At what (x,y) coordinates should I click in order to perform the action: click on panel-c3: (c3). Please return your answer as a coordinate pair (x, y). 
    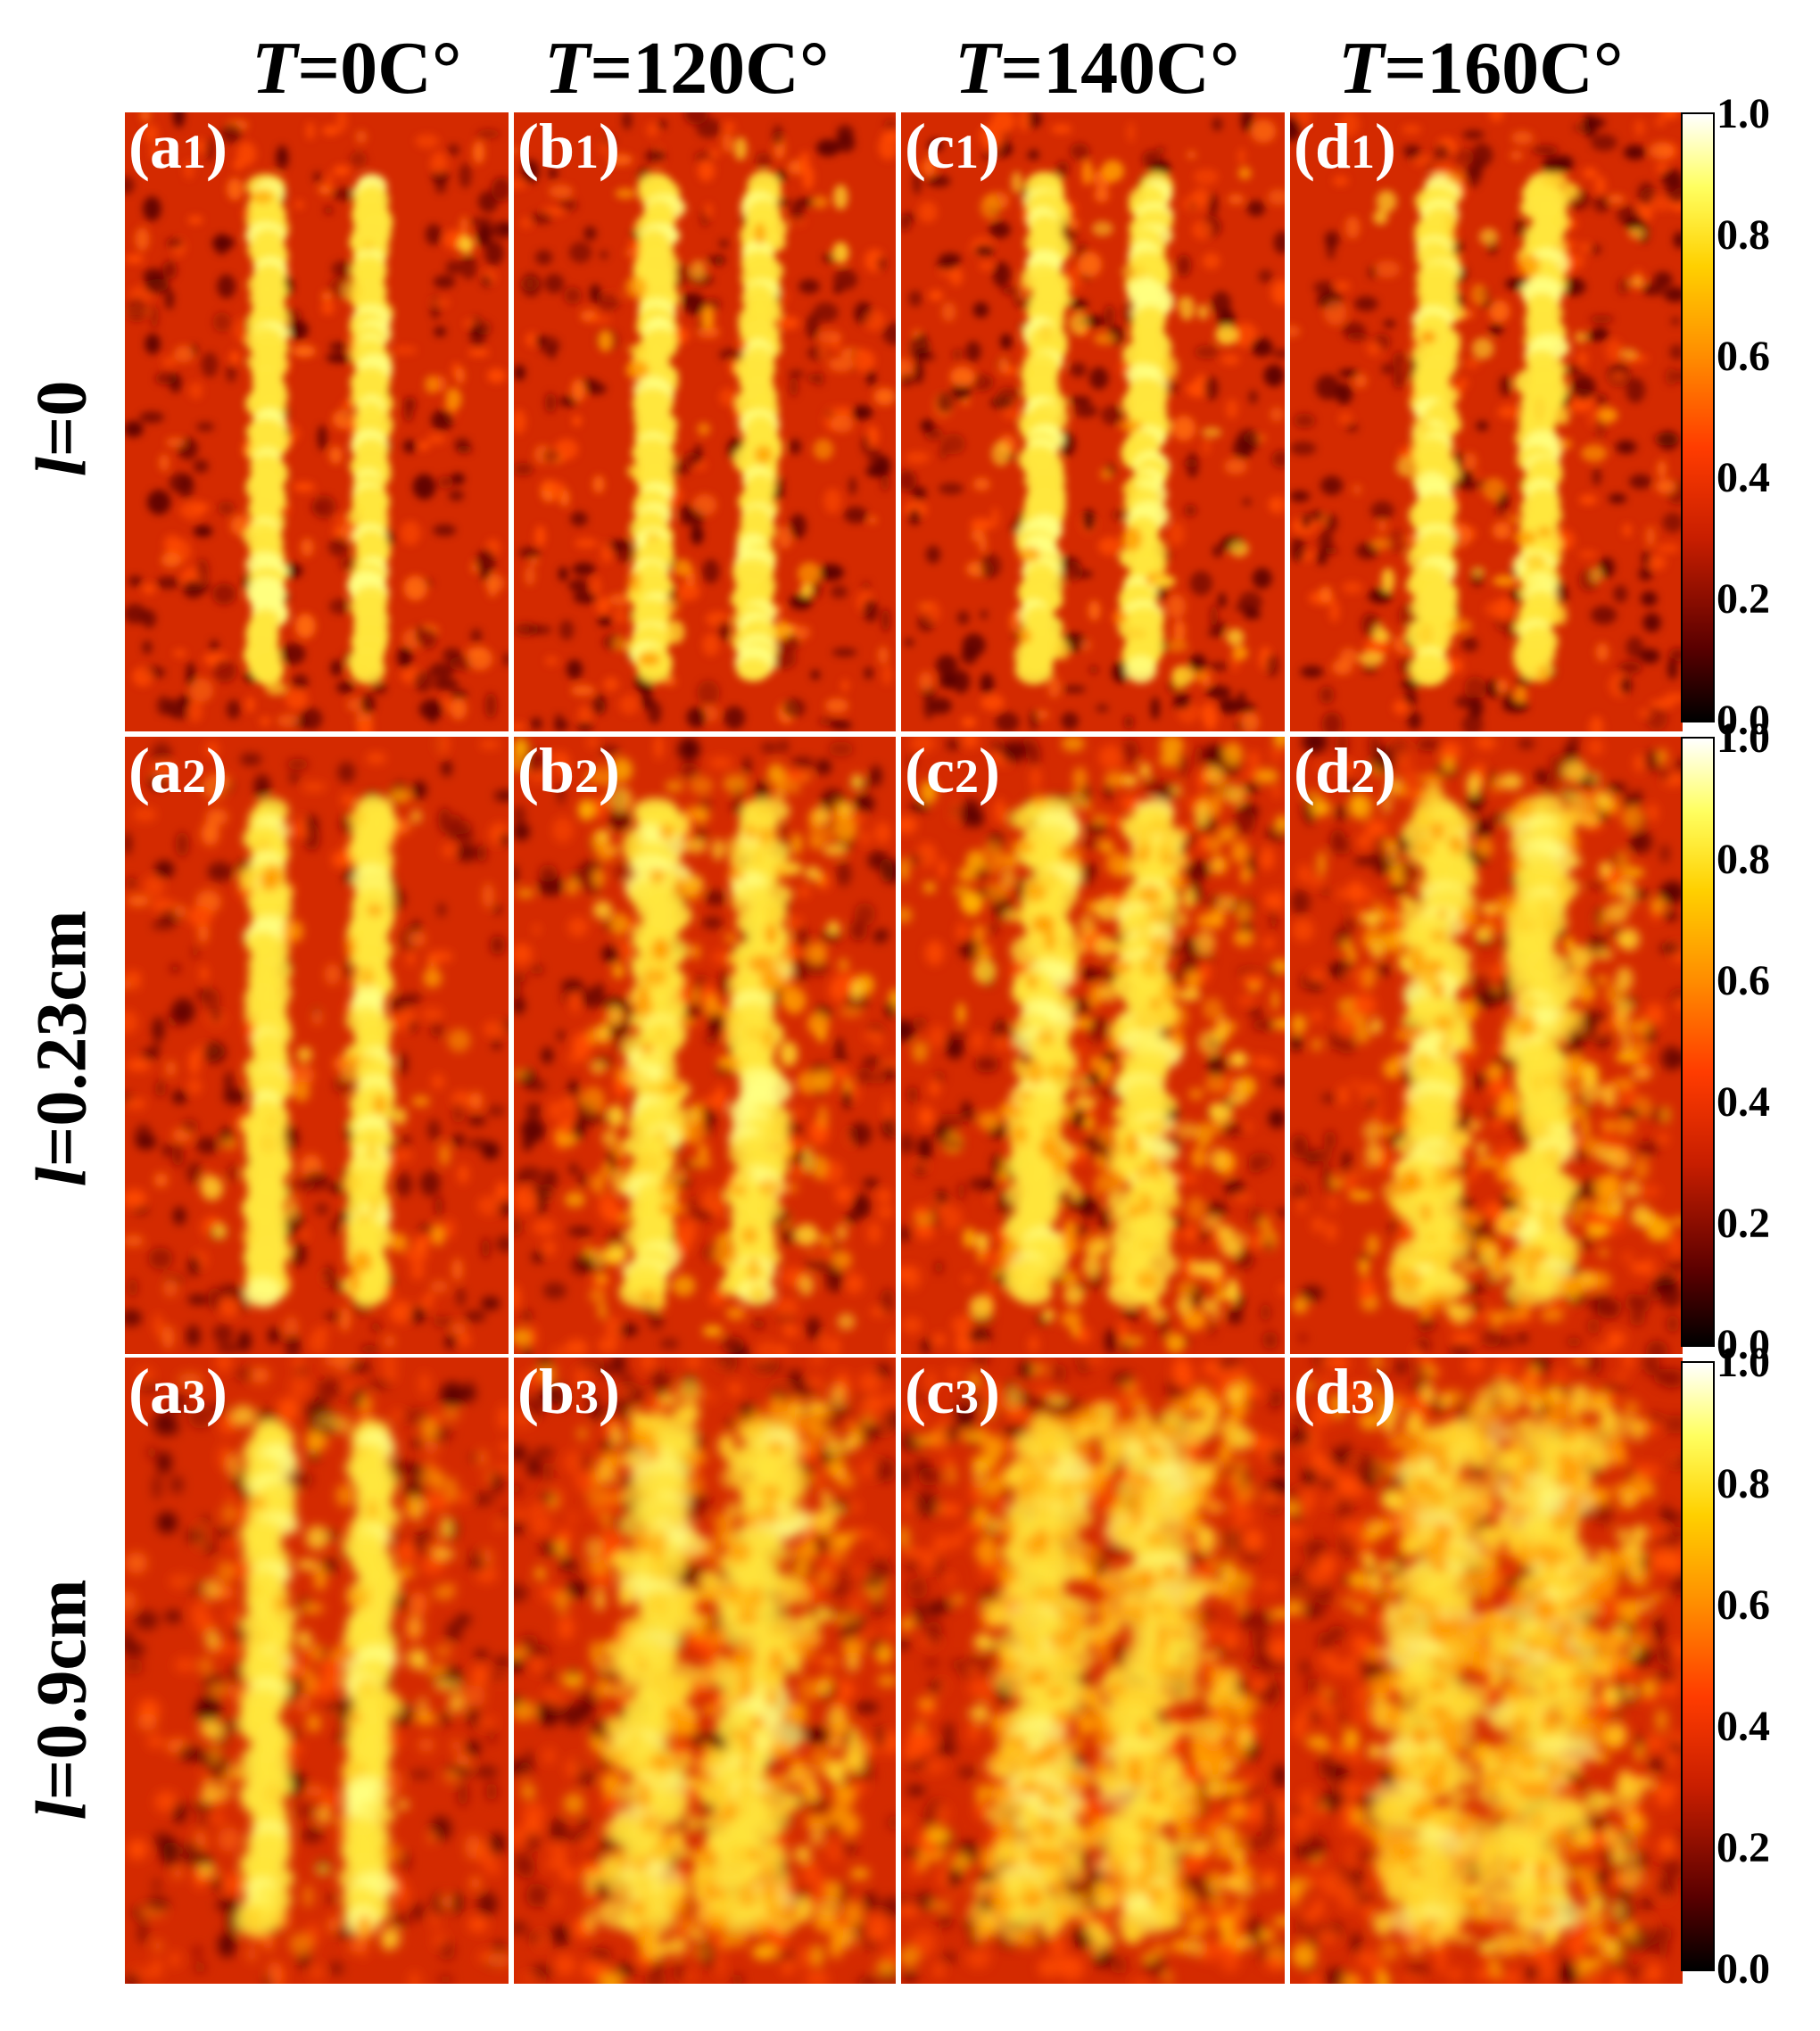
    Looking at the image, I should click on (1093, 1671).